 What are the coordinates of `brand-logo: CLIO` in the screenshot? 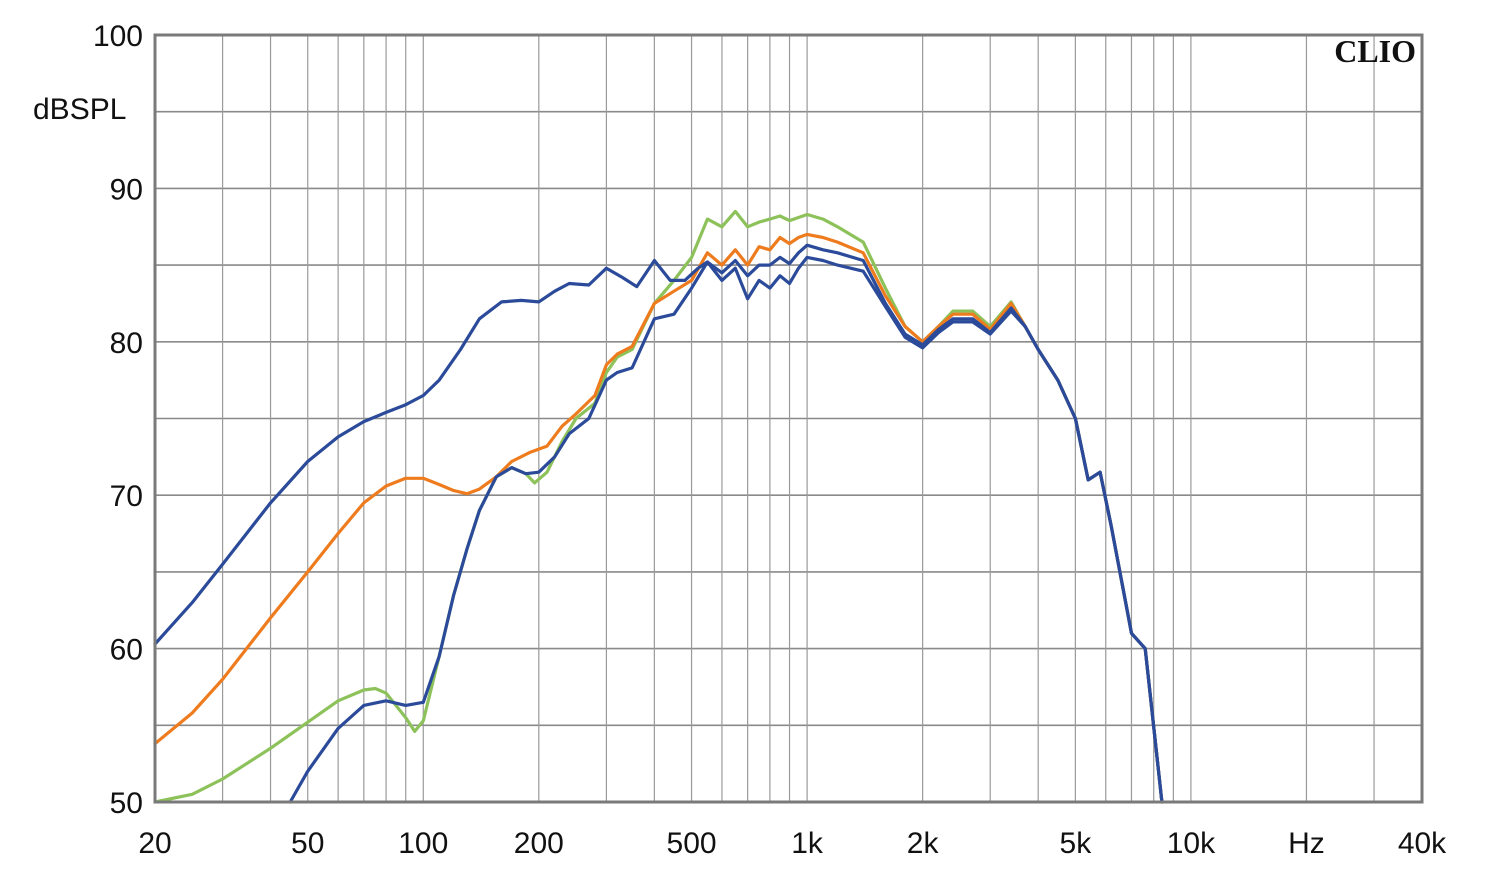 It's located at (1375, 51).